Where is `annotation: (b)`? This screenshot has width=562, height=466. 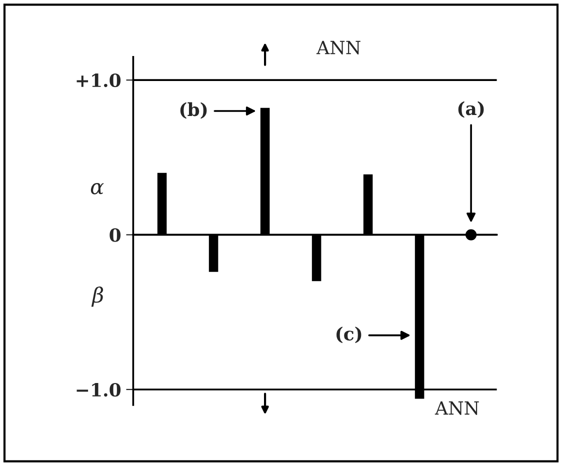
annotation: (b) is located at coordinates (193, 110).